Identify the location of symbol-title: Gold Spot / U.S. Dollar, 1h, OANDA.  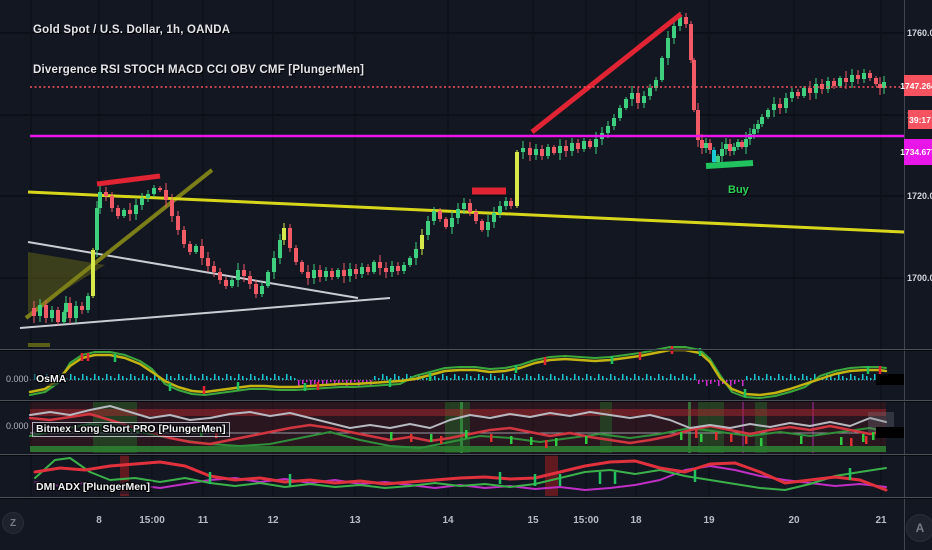
(132, 30).